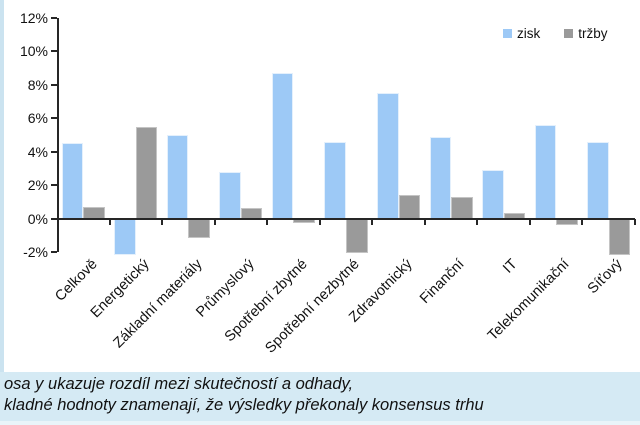 The image size is (640, 425). I want to click on caption-under-strip, so click(320, 423).